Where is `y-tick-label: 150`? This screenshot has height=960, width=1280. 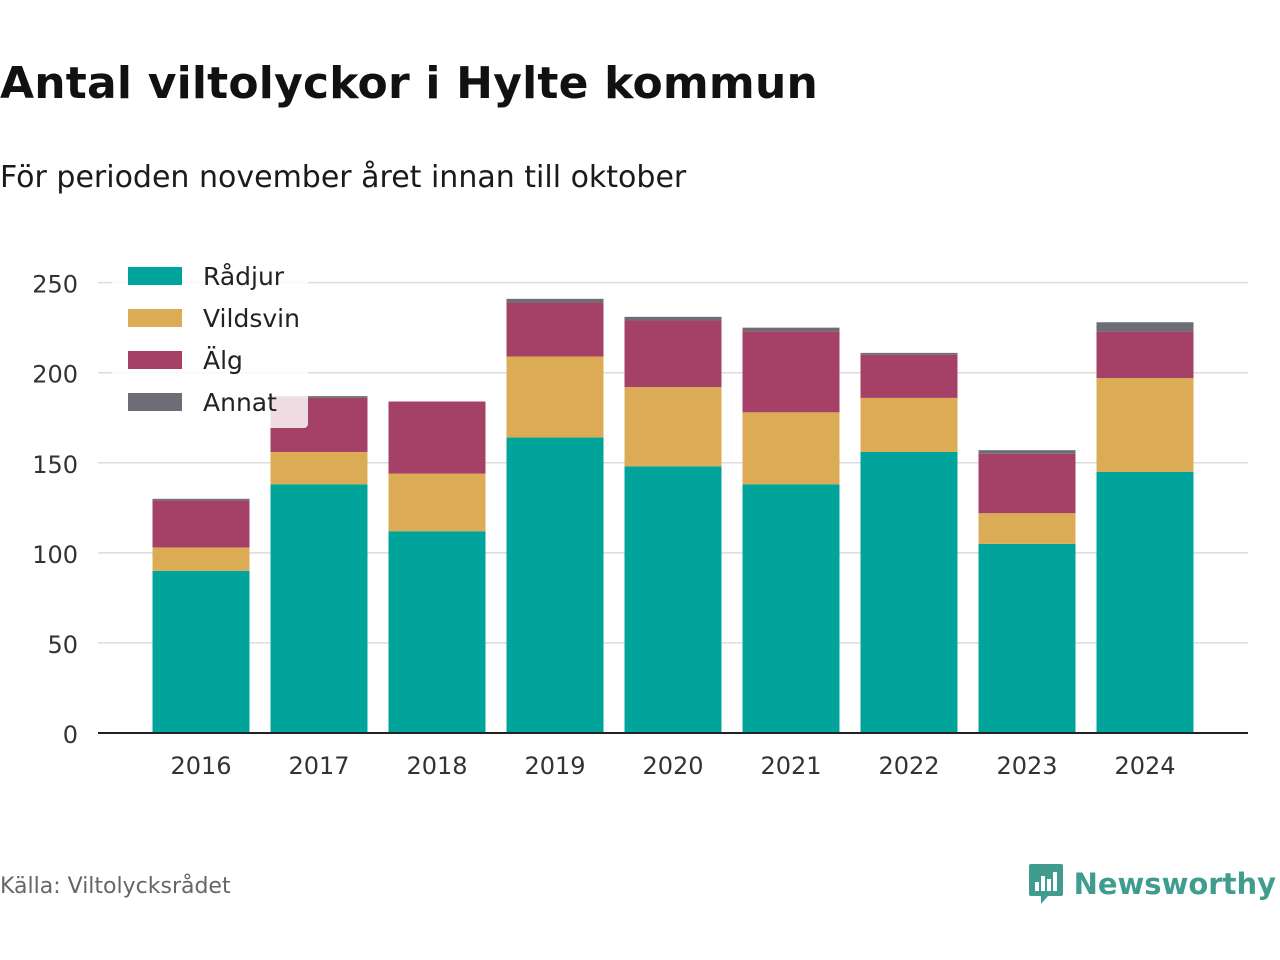
y-tick-label: 150 is located at coordinates (55, 465).